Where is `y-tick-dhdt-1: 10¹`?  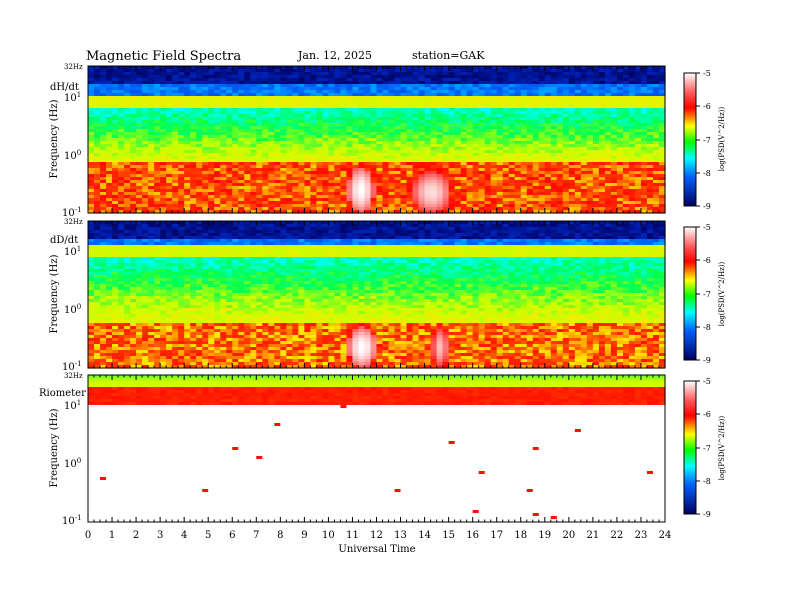
y-tick-dhdt-1: 10¹ is located at coordinates (72, 97).